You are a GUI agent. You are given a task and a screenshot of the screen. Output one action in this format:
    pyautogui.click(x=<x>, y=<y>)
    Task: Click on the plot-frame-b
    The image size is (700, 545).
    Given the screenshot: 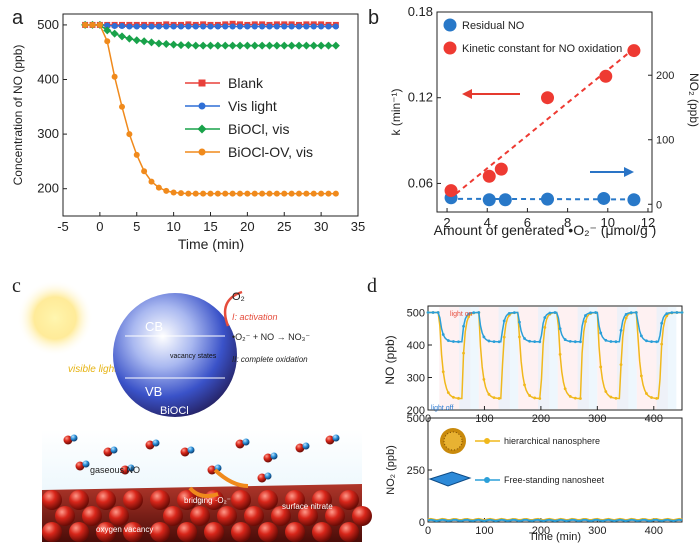 What is the action you would take?
    pyautogui.click(x=544, y=112)
    